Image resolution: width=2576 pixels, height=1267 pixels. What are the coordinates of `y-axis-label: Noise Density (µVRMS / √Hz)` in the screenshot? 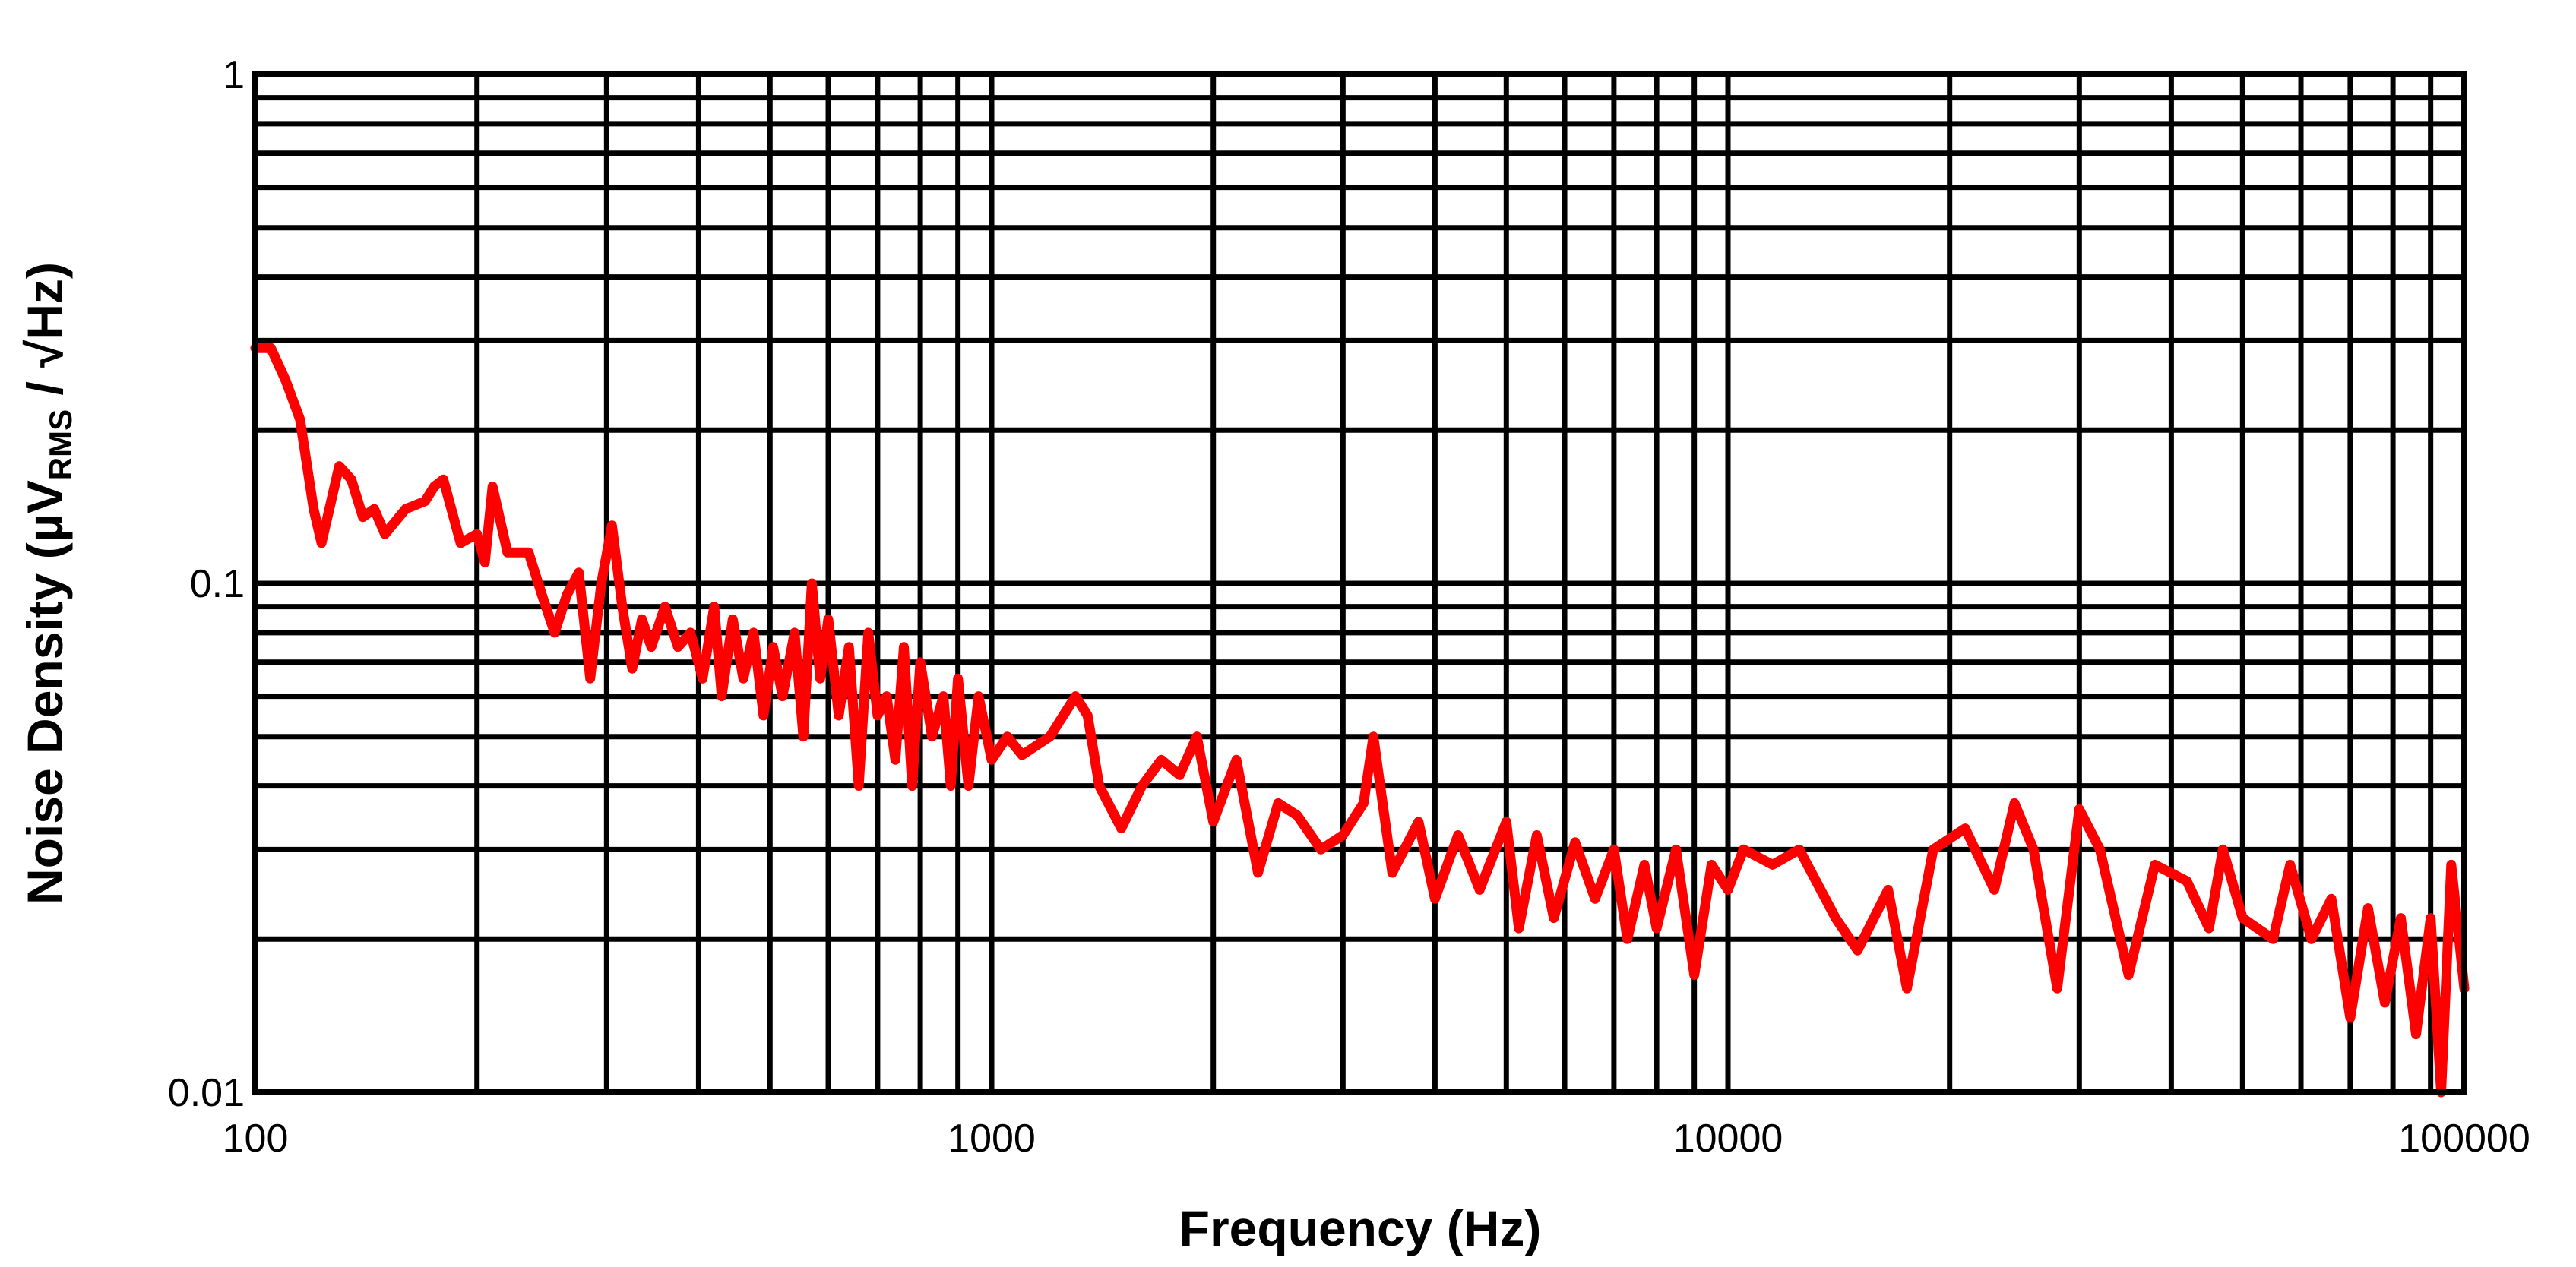 It's located at (47, 583).